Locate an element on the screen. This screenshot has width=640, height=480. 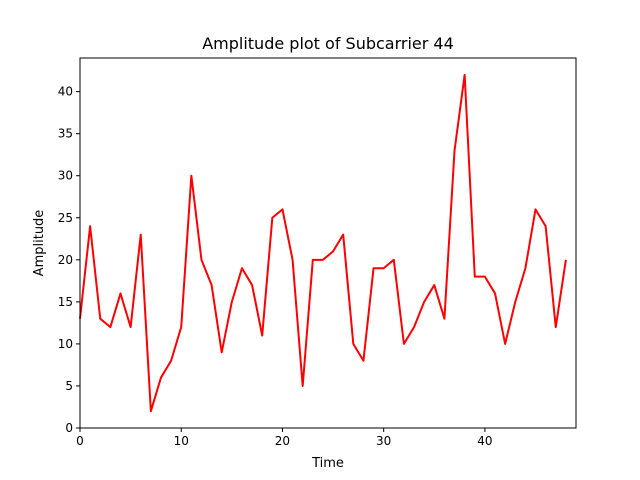
y-tick-label: 15 is located at coordinates (65, 302).